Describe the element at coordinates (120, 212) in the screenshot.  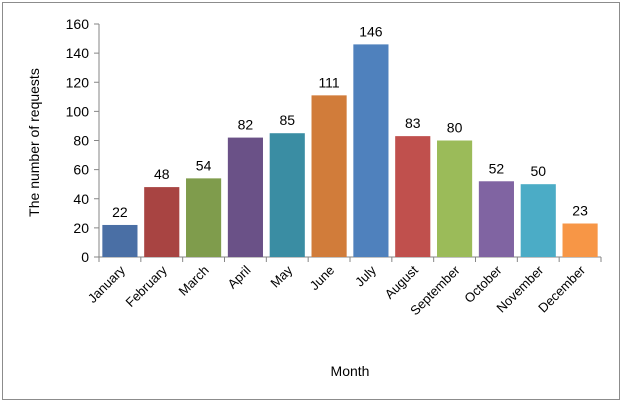
I see `data-label: 22` at that location.